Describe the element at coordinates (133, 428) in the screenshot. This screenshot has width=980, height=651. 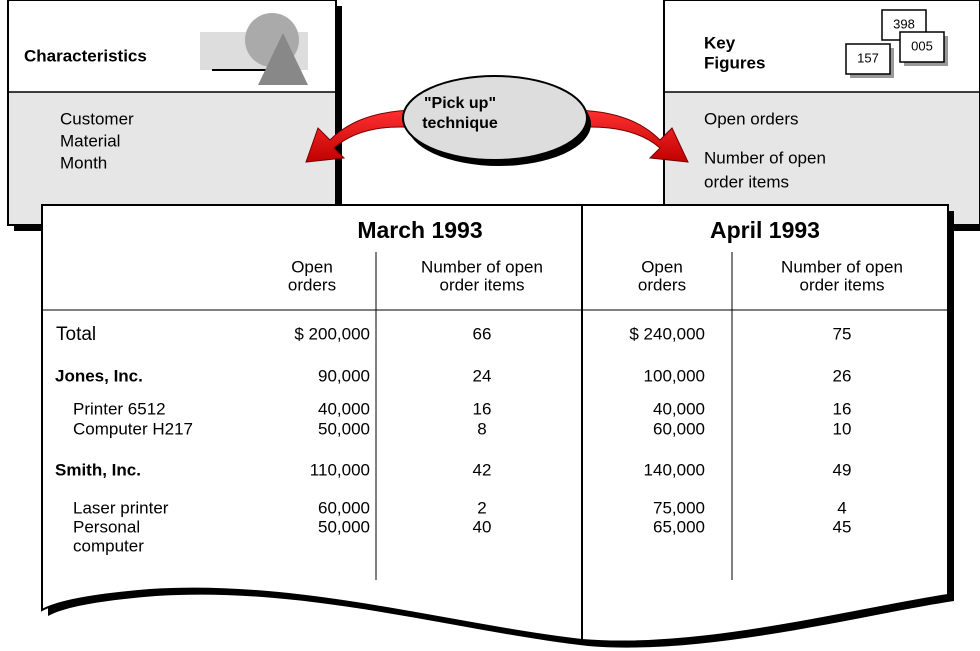
I see `row-label: Computer H217` at that location.